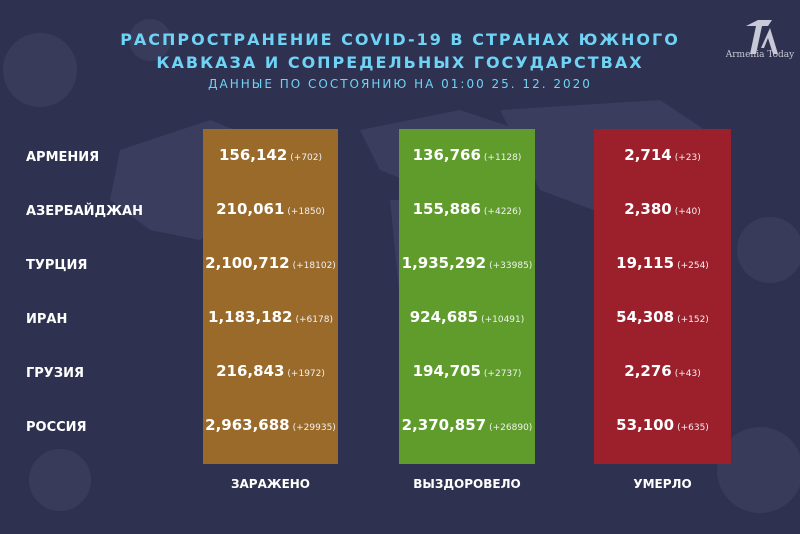 The image size is (800, 534). I want to click on recovered-cell: 194,705 (+2737), so click(467, 373).